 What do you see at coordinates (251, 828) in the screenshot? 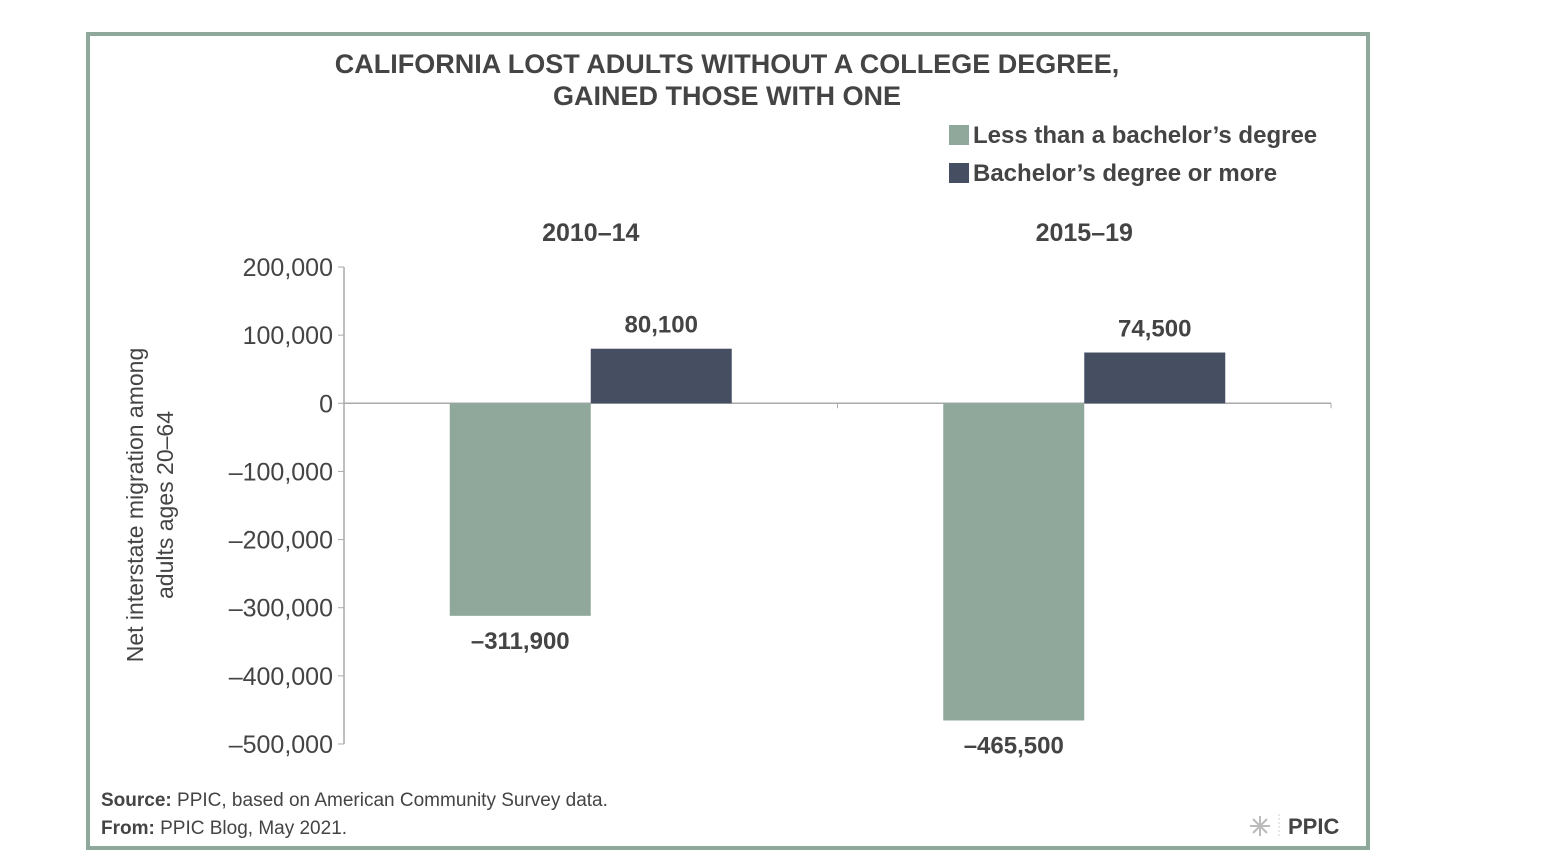
I see `from-text: PPIC Blog, May 2021.` at bounding box center [251, 828].